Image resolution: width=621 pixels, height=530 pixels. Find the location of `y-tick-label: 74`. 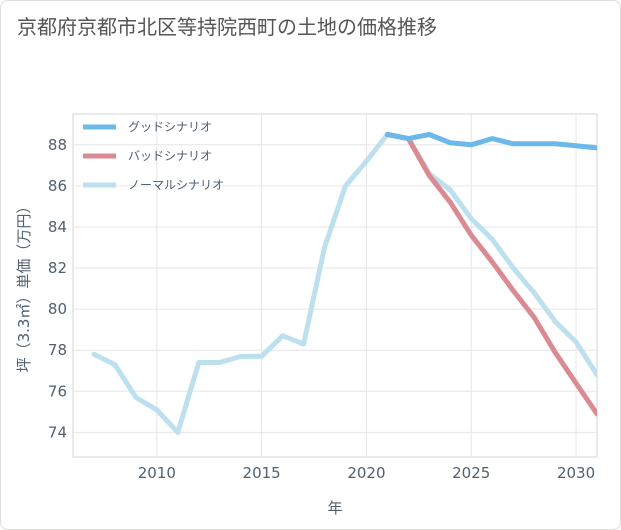

y-tick-label: 74 is located at coordinates (57, 432).